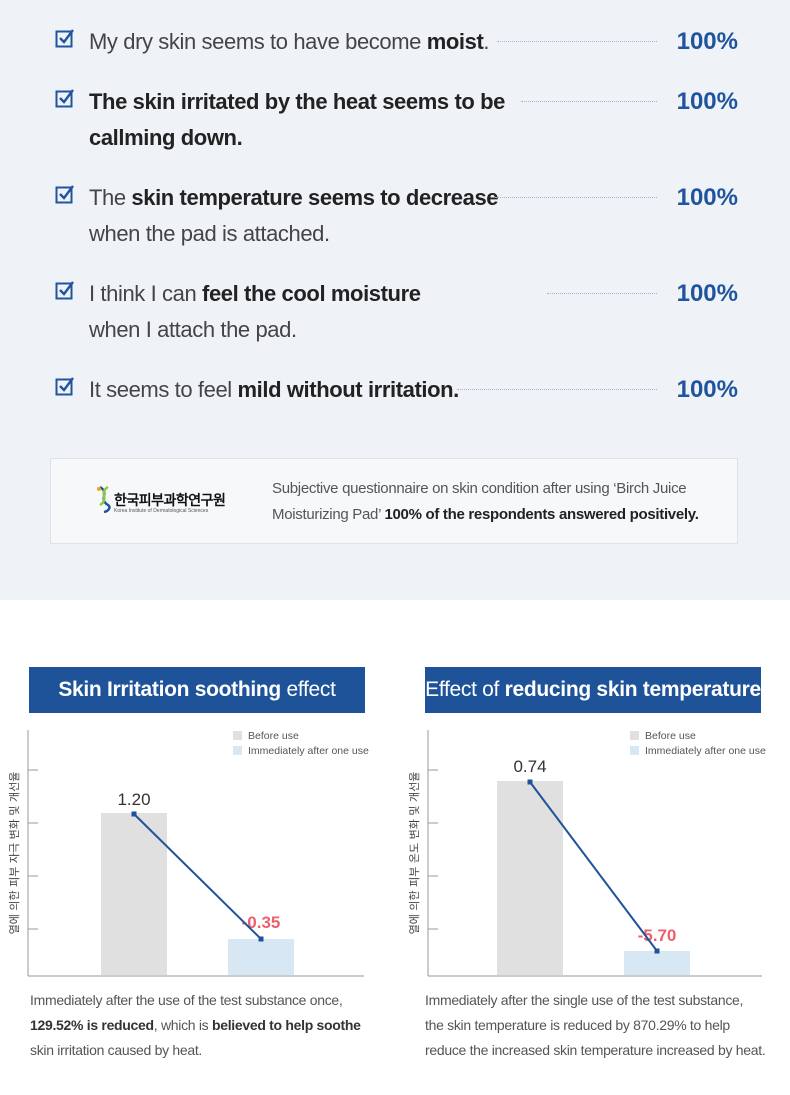 The width and height of the screenshot is (790, 1095). Describe the element at coordinates (104, 499) in the screenshot. I see `dna-helix-icon` at that location.